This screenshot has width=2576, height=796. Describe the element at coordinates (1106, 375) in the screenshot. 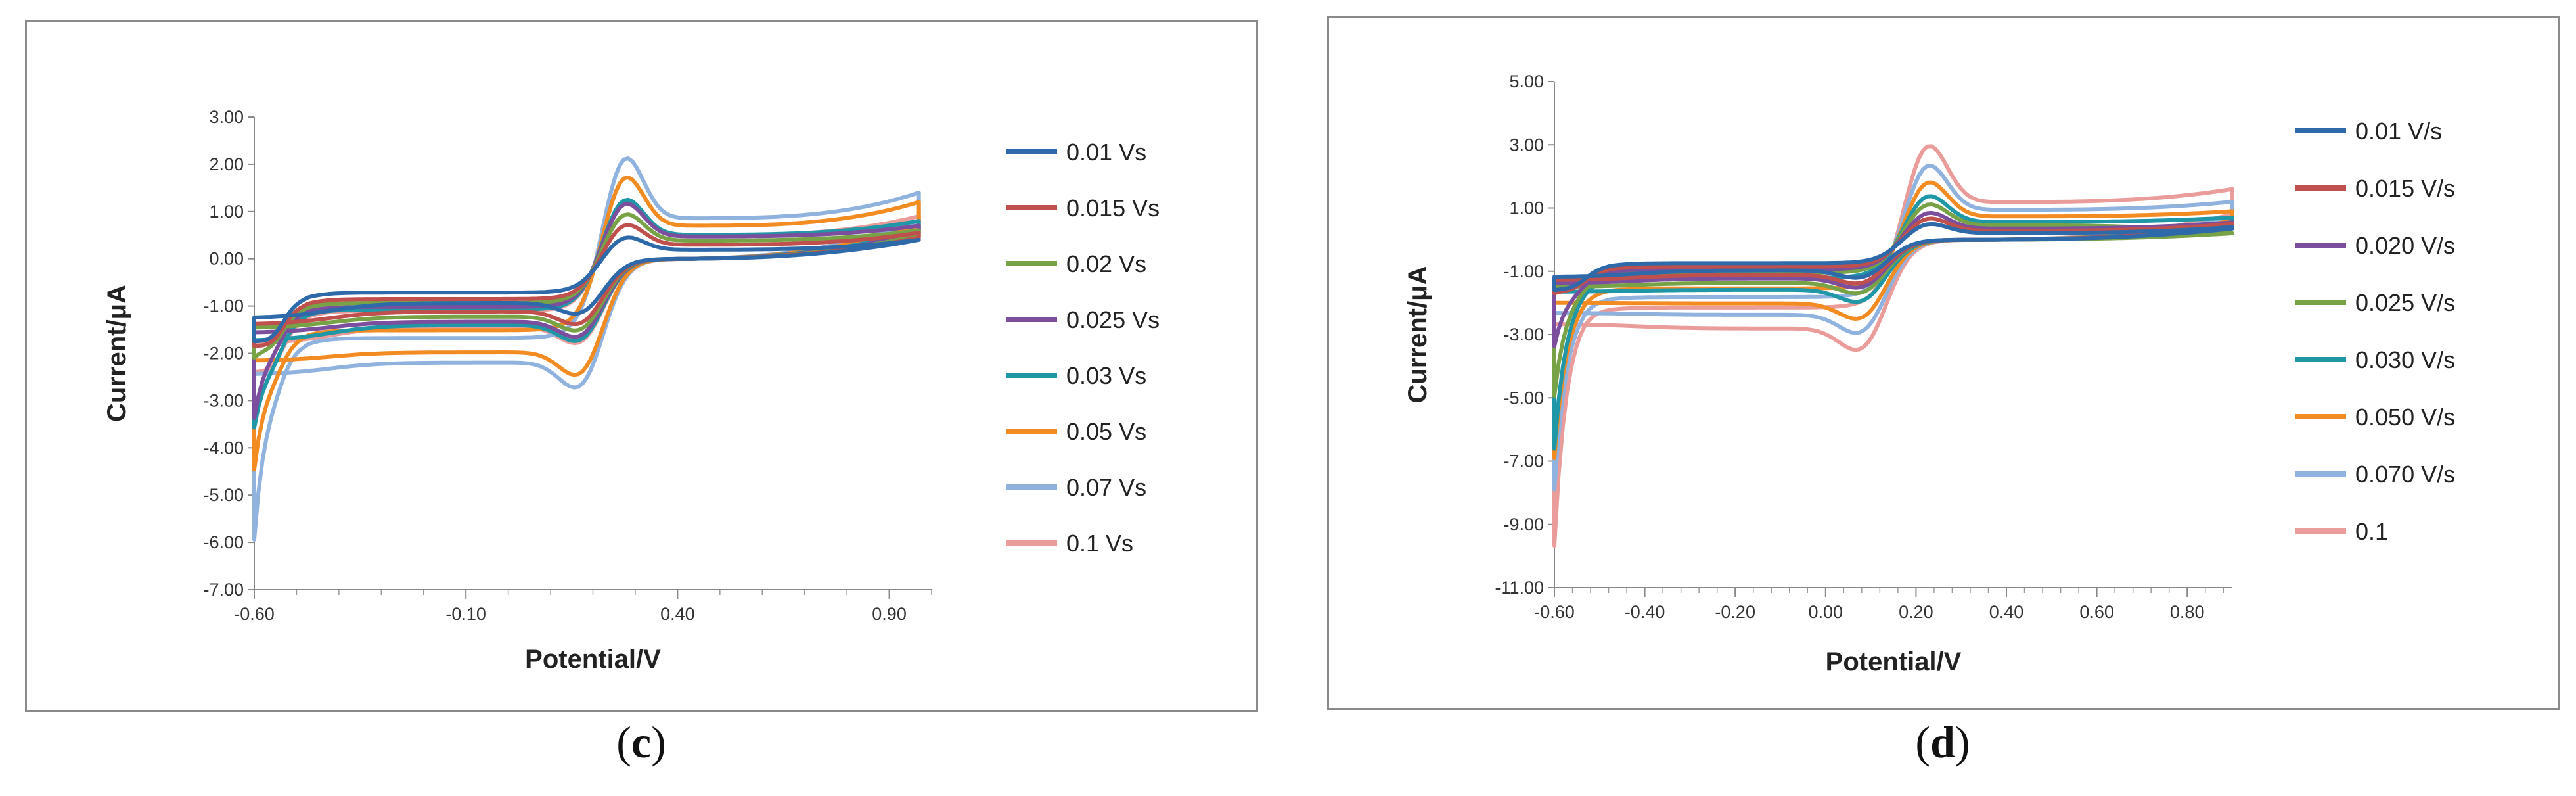

I see `legend-label: 0.03 Vs` at that location.